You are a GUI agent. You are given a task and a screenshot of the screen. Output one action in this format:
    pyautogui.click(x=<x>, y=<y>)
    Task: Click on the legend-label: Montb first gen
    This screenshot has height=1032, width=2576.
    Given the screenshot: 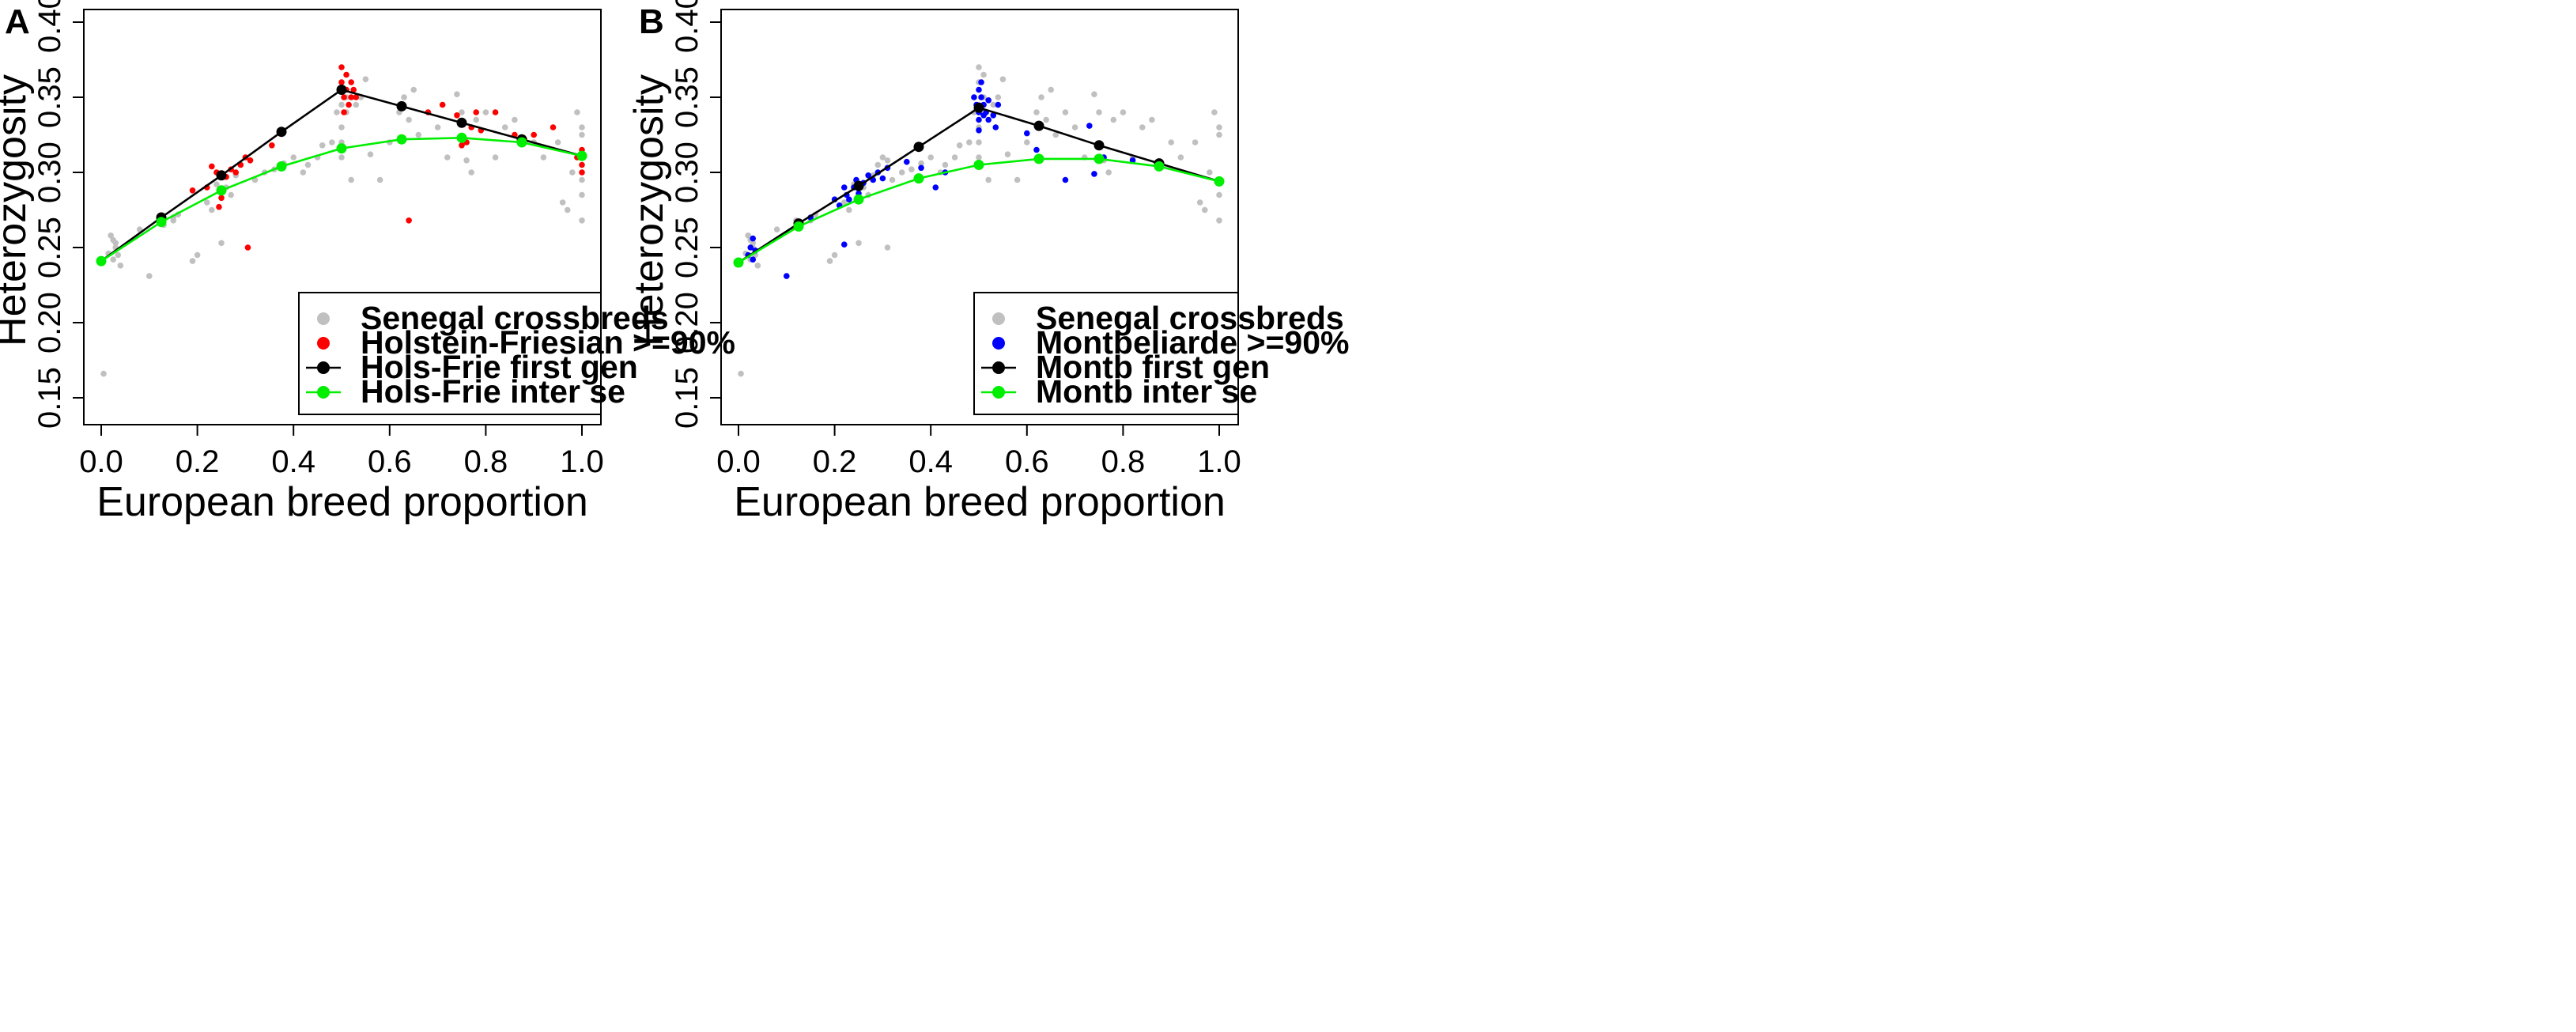 What is the action you would take?
    pyautogui.click(x=1153, y=367)
    